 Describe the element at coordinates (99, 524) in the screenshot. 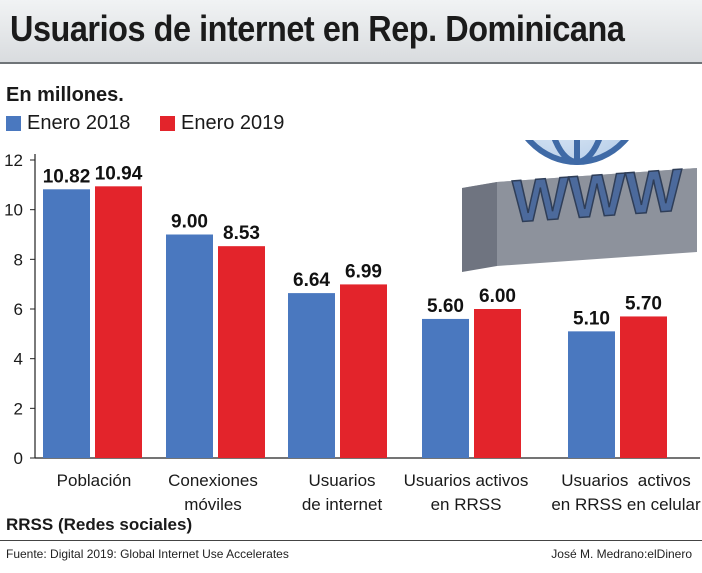

I see `footnote: RRSS (Redes sociales)` at that location.